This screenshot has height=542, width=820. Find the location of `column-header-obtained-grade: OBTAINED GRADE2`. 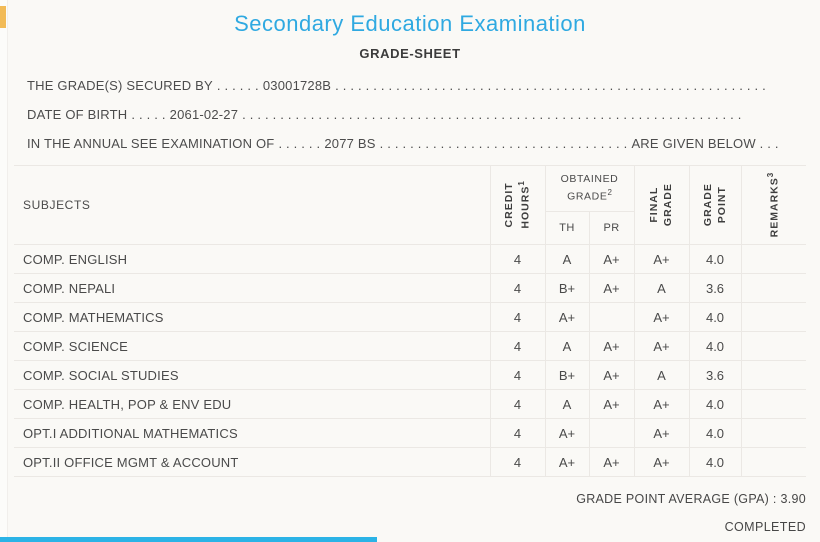

column-header-obtained-grade: OBTAINED GRADE2 is located at coordinates (589, 188).